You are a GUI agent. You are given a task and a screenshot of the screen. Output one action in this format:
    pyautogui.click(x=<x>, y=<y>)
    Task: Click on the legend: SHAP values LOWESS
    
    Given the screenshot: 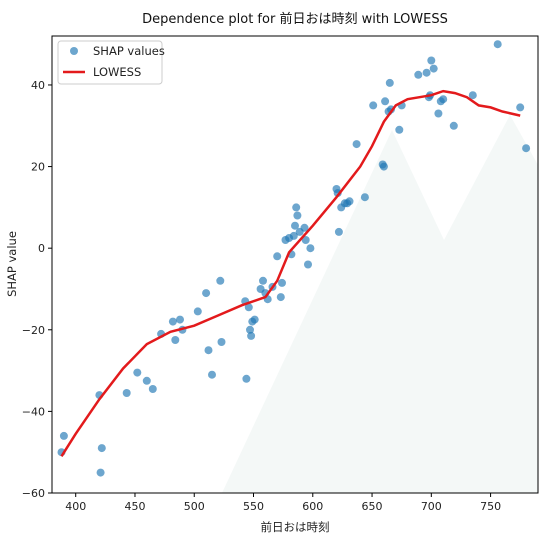 What is the action you would take?
    pyautogui.click(x=111, y=62)
    